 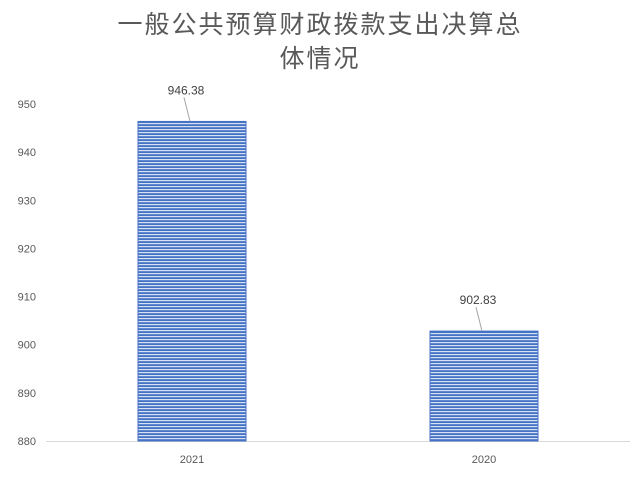 What do you see at coordinates (27, 394) in the screenshot?
I see `y-tick-label: 890` at bounding box center [27, 394].